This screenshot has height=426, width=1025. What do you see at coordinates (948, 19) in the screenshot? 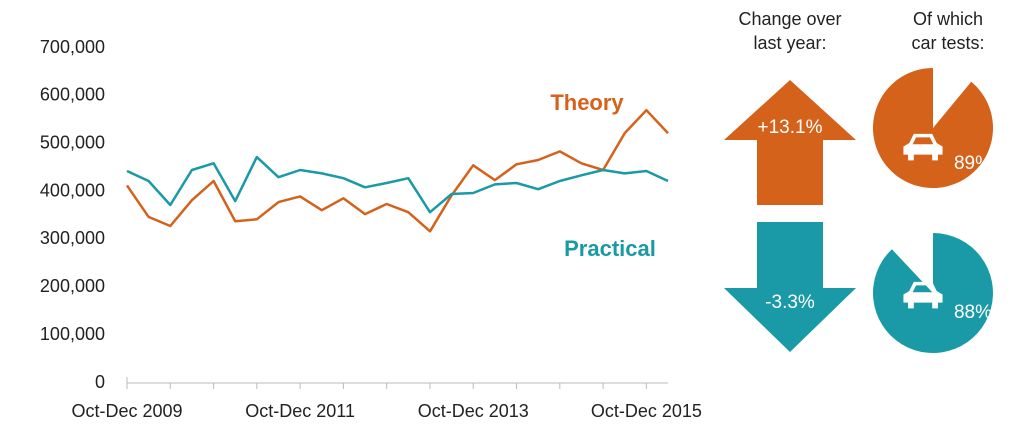
I see `share-header: Of which` at bounding box center [948, 19].